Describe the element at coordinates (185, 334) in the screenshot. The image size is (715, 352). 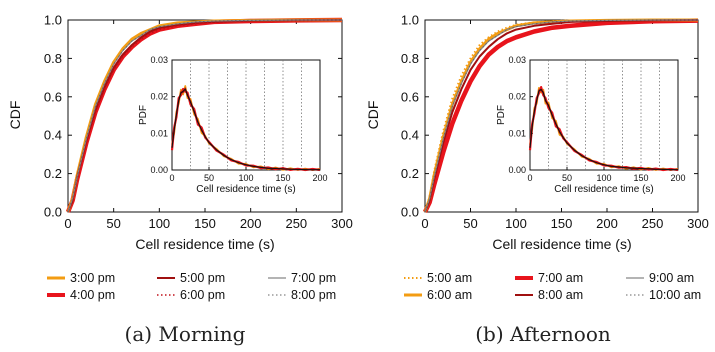
I see `caption-morning: (a) Morning` at that location.